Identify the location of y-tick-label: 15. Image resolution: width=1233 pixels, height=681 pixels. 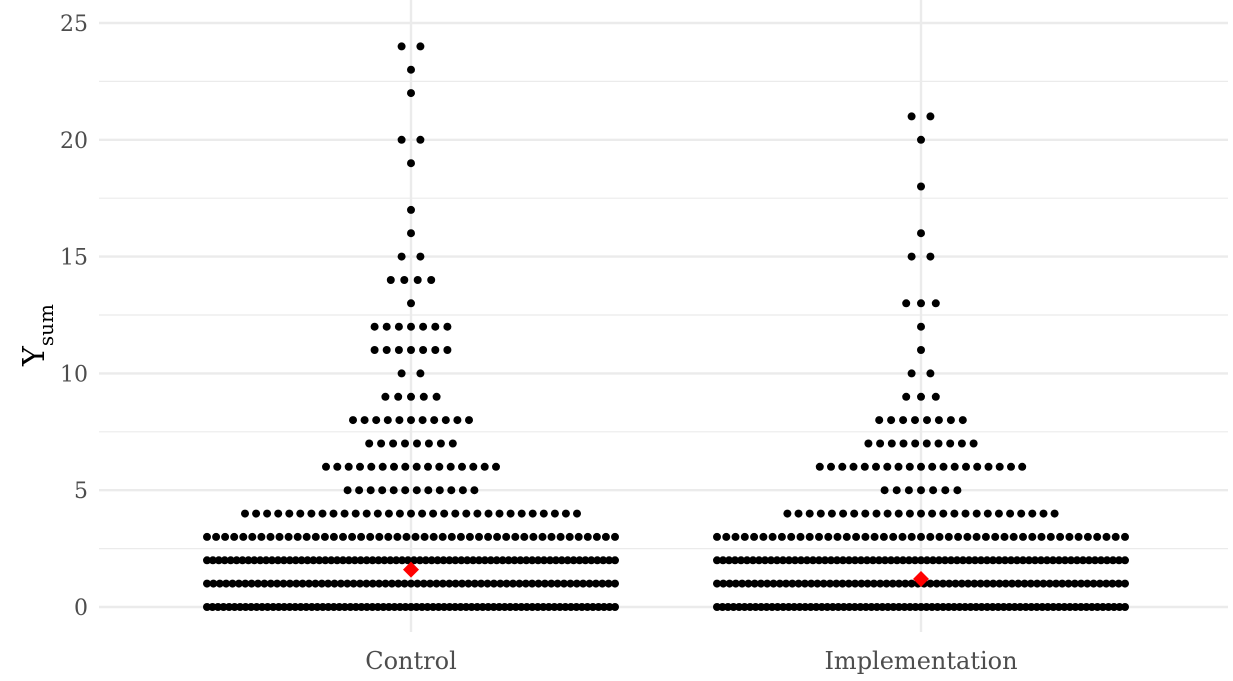
(74, 258).